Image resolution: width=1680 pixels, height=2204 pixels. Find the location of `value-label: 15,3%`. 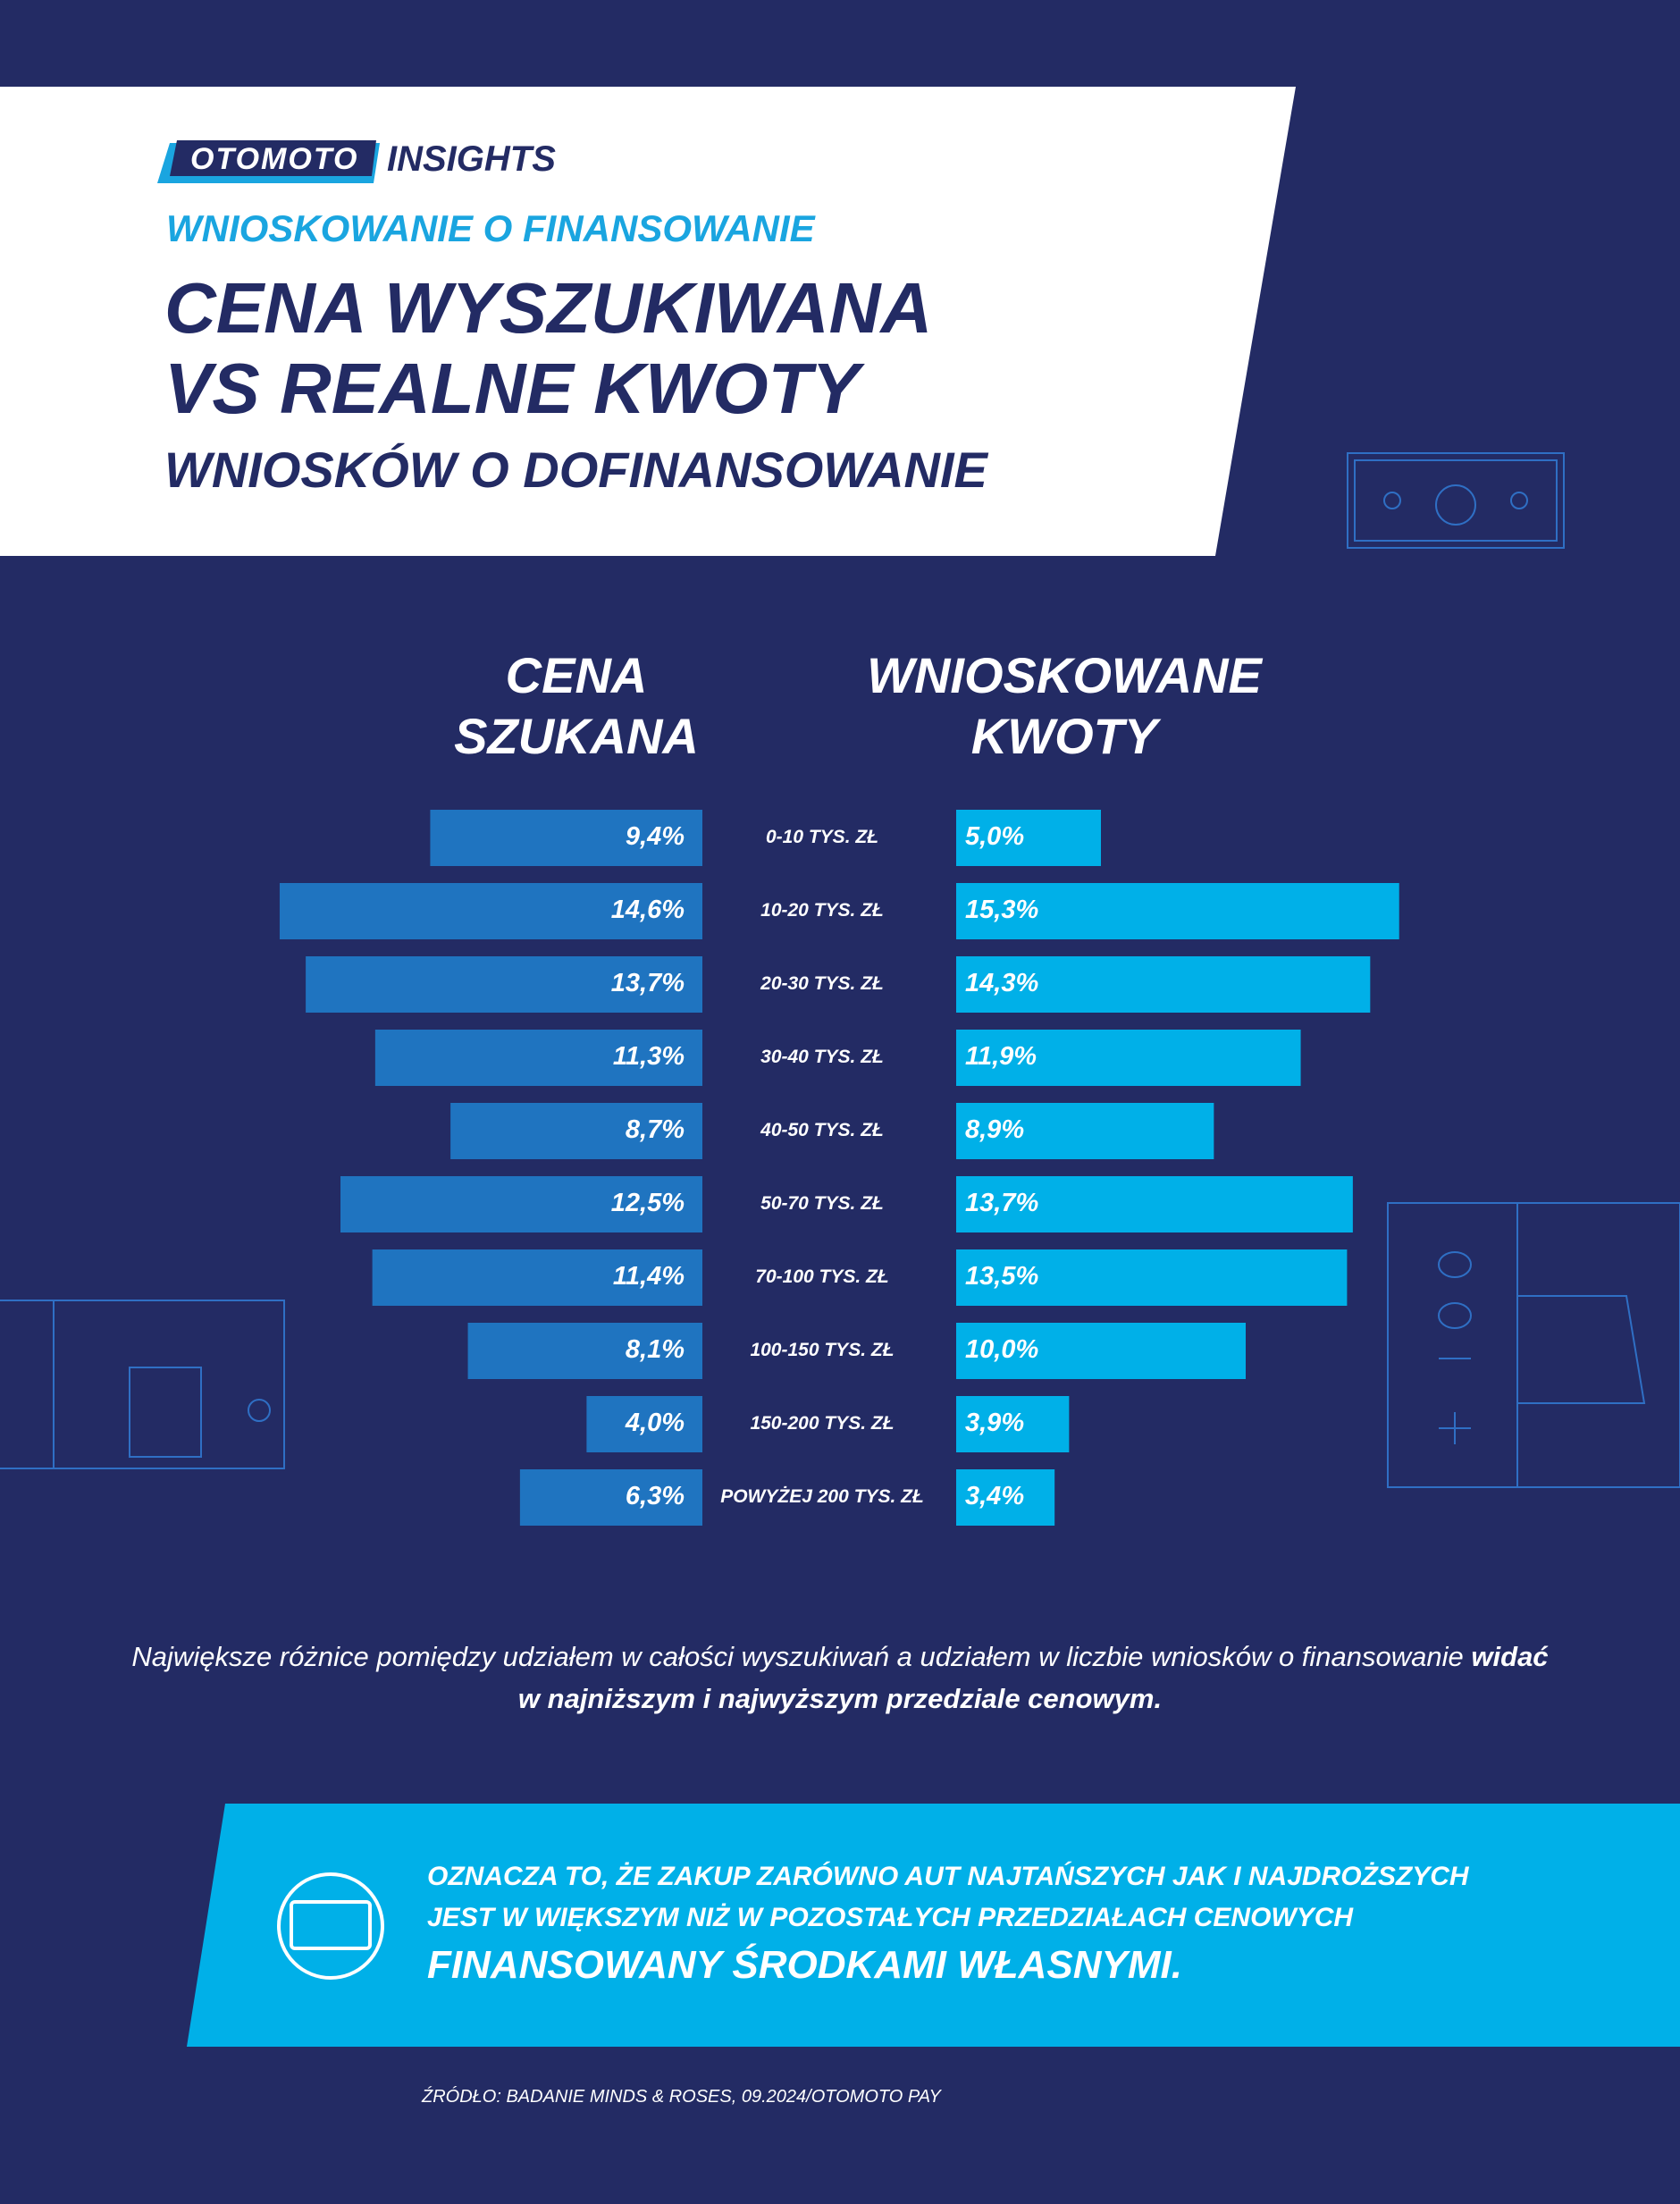

value-label: 15,3% is located at coordinates (1002, 910).